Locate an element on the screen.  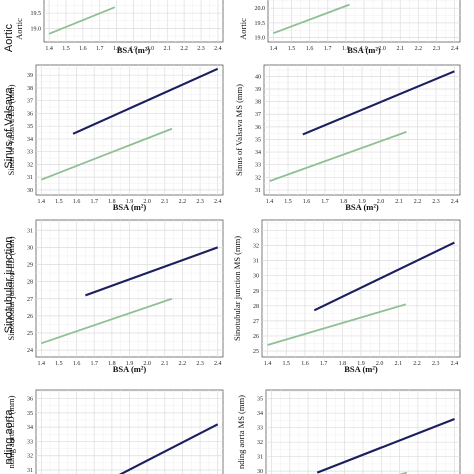
row-label-sinus: Sinus of Valsava is located at coordinates (9, 128).